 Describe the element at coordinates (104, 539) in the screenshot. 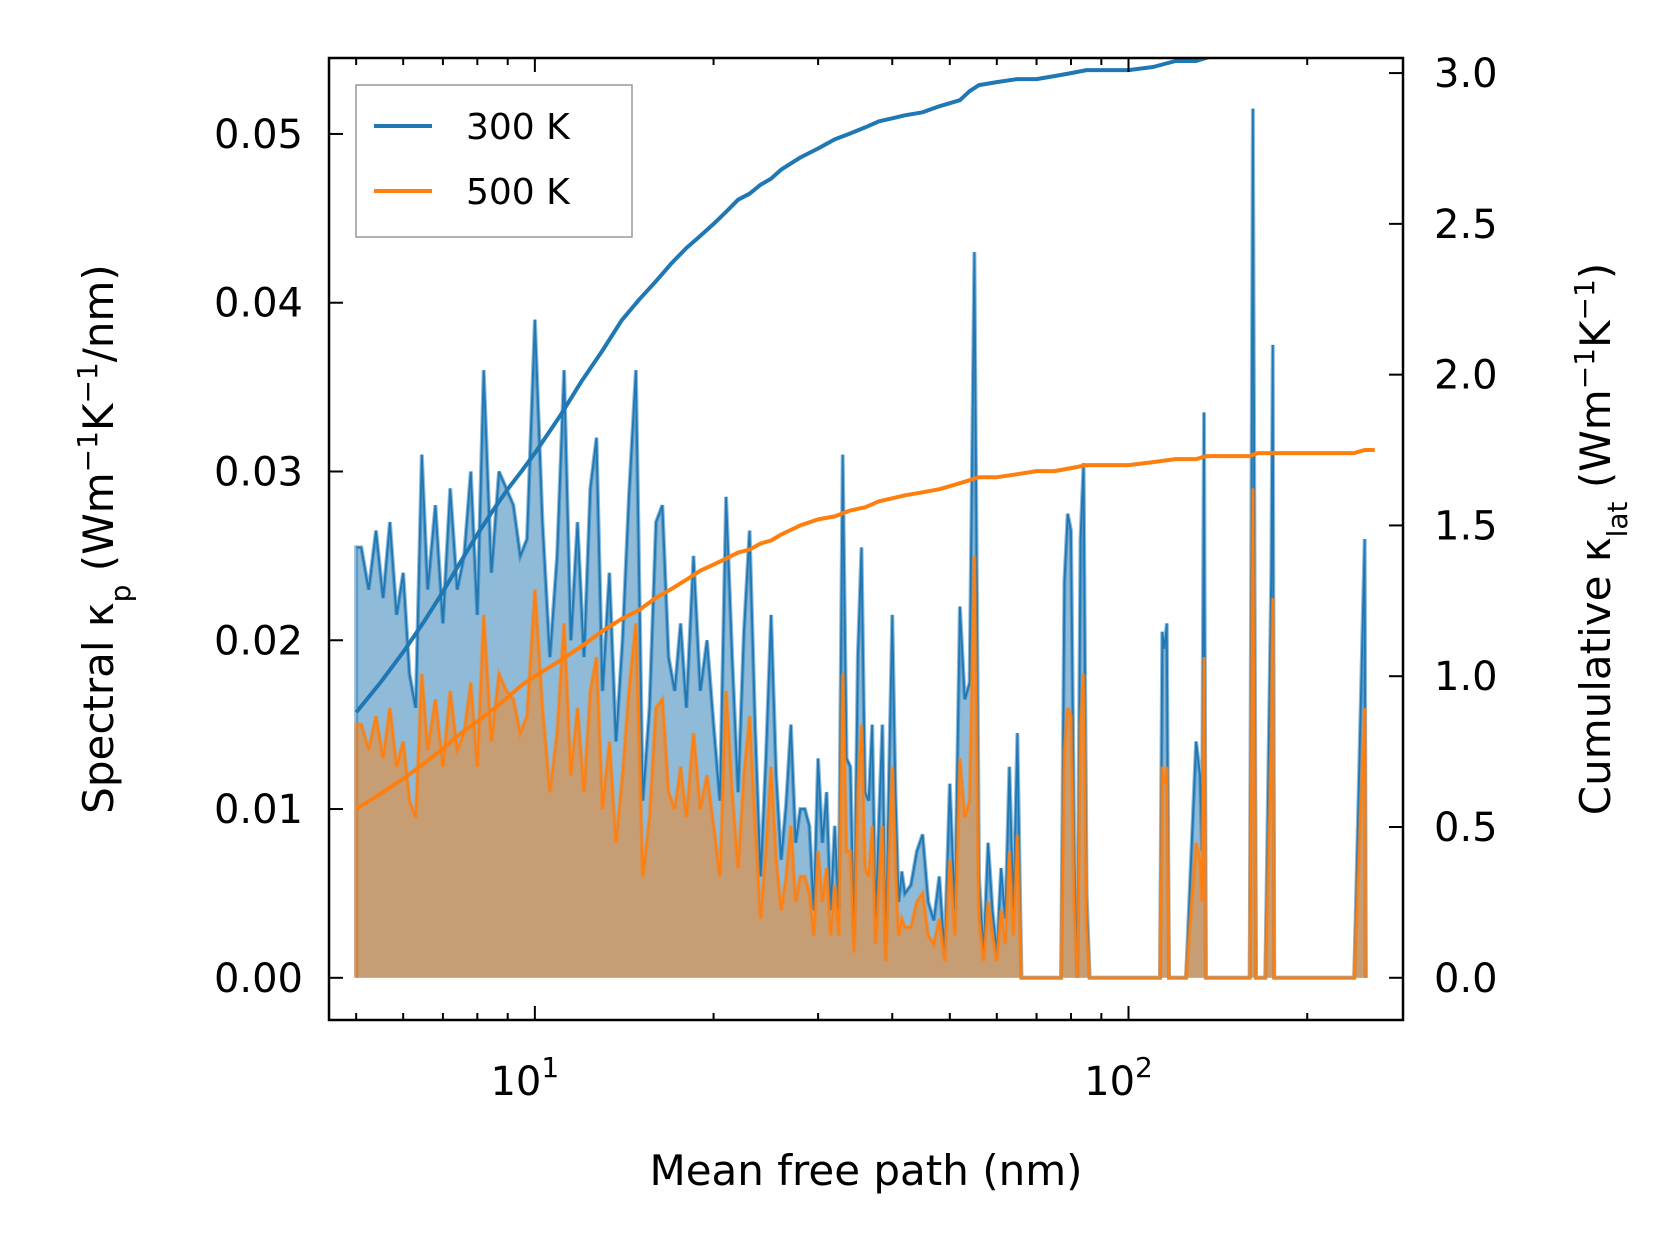

I see `y-axis-left-label: Spectral κp (Wm−1K−1/nm)` at that location.